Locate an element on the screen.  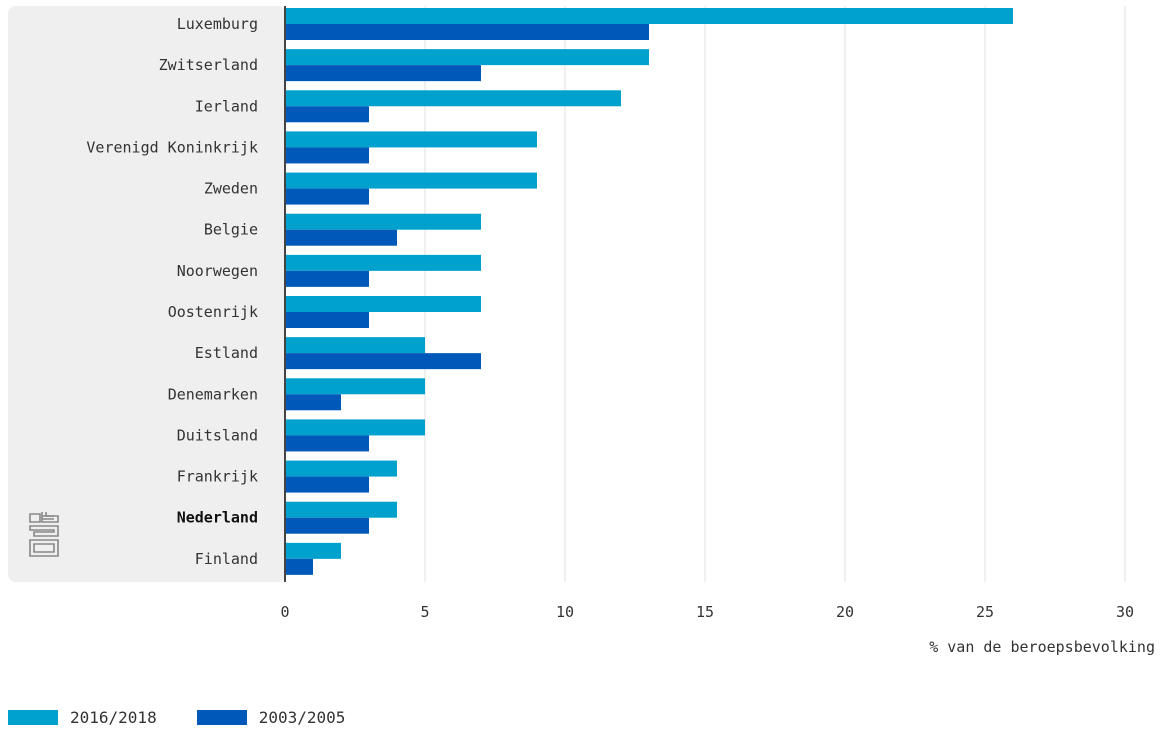
x-tick-label: 15 is located at coordinates (705, 612).